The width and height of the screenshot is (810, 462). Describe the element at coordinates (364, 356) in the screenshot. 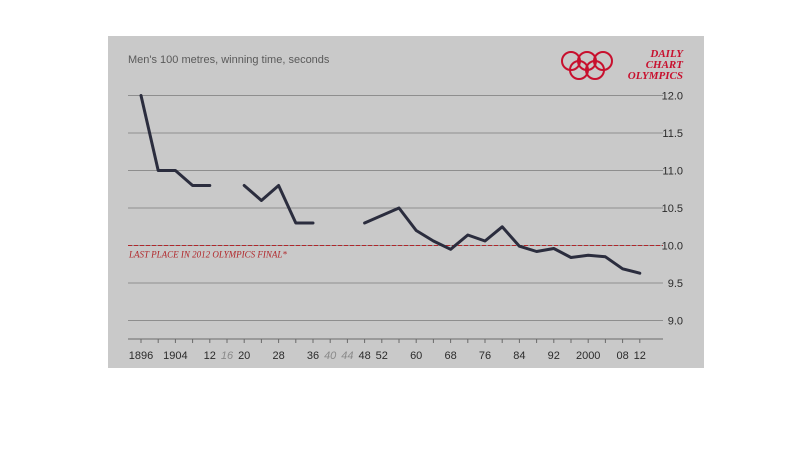

I see `x-tick-label: 48` at that location.